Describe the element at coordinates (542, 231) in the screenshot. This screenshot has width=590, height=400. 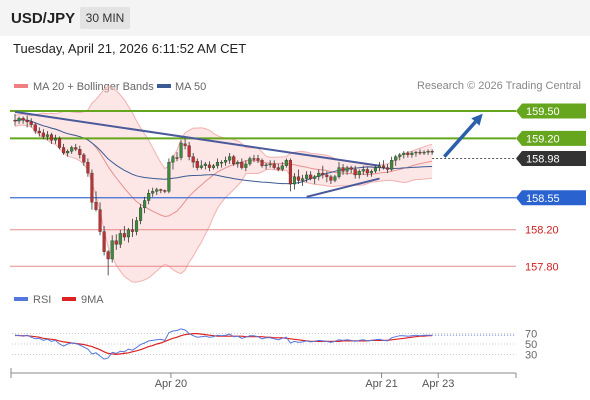
I see `level-label-158-20: 158.20` at that location.